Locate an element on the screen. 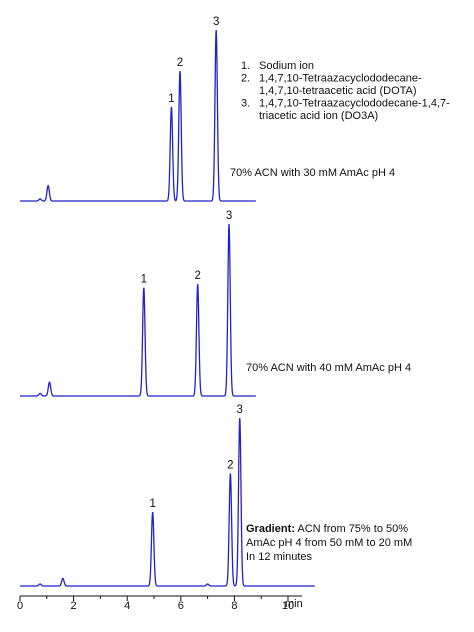 Image resolution: width=474 pixels, height=632 pixels. condition-annotation: AmAc pH 4 from 50 mM to 20 mM is located at coordinates (329, 543).